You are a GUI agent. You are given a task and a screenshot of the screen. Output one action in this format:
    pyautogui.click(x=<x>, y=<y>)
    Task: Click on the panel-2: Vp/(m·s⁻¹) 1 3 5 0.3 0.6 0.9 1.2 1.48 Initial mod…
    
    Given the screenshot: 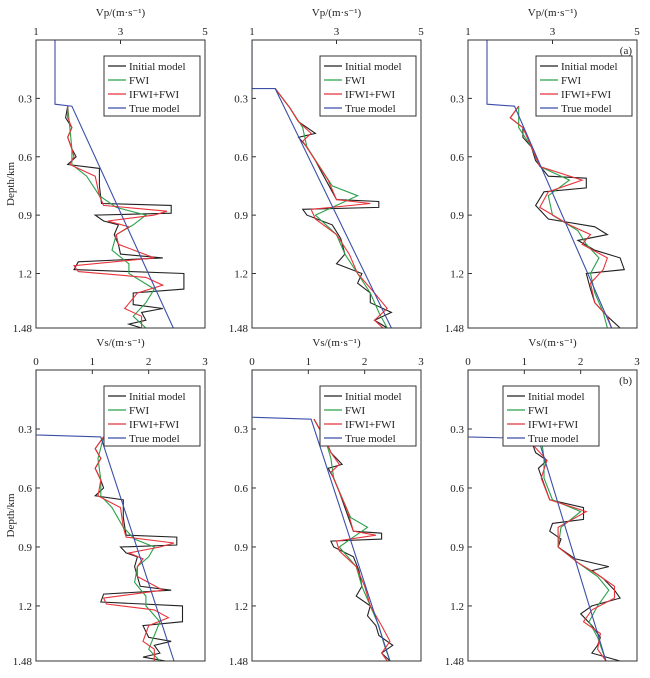 What is the action you would take?
    pyautogui.click(x=327, y=171)
    